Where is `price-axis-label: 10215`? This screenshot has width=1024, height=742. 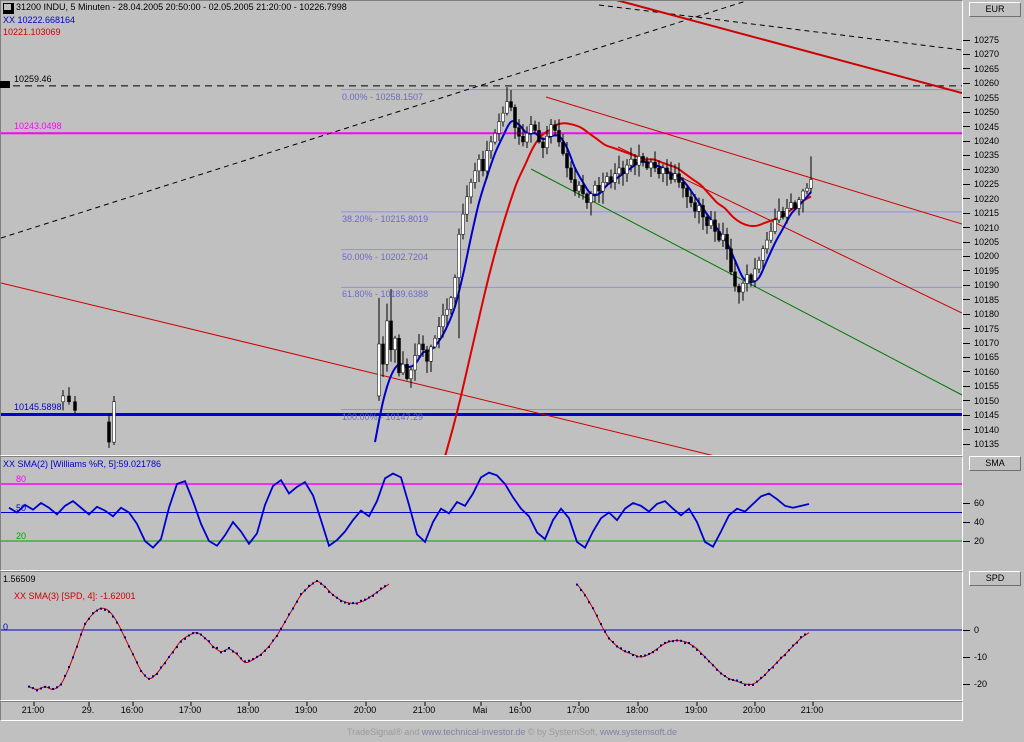
price-axis-label: 10215 is located at coordinates (981, 213).